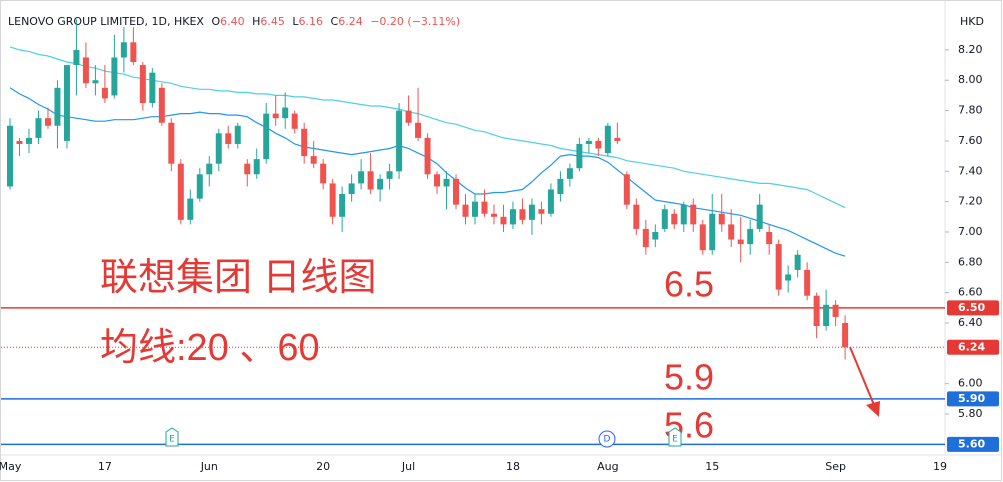 Image resolution: width=1003 pixels, height=482 pixels. What do you see at coordinates (323, 466) in the screenshot?
I see `x-tick-label: 20` at bounding box center [323, 466].